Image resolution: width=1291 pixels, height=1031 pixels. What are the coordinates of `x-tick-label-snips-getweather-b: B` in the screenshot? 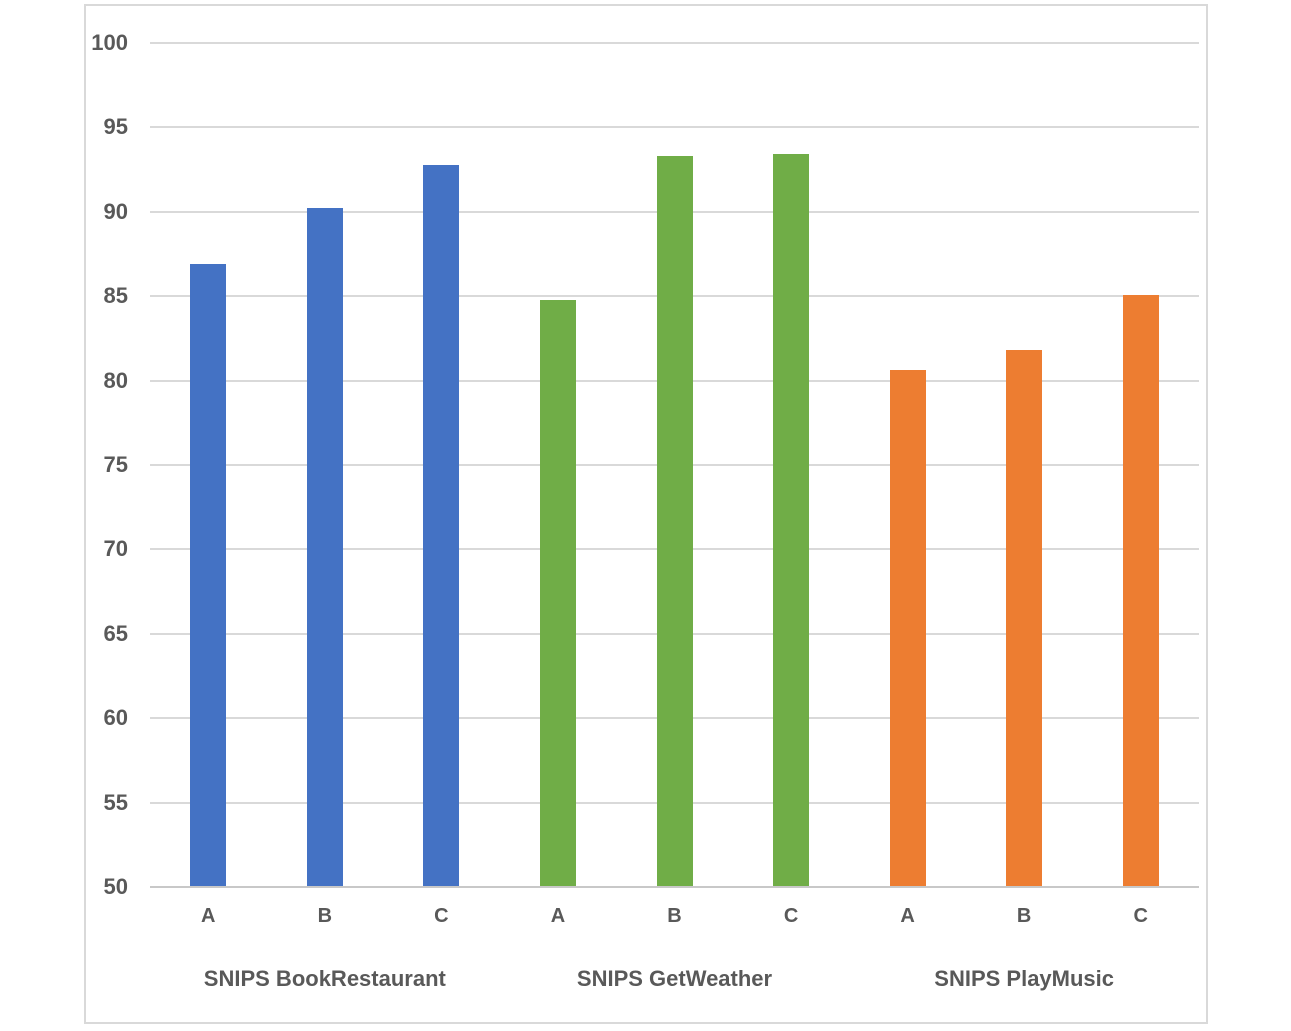 It's located at (674, 916).